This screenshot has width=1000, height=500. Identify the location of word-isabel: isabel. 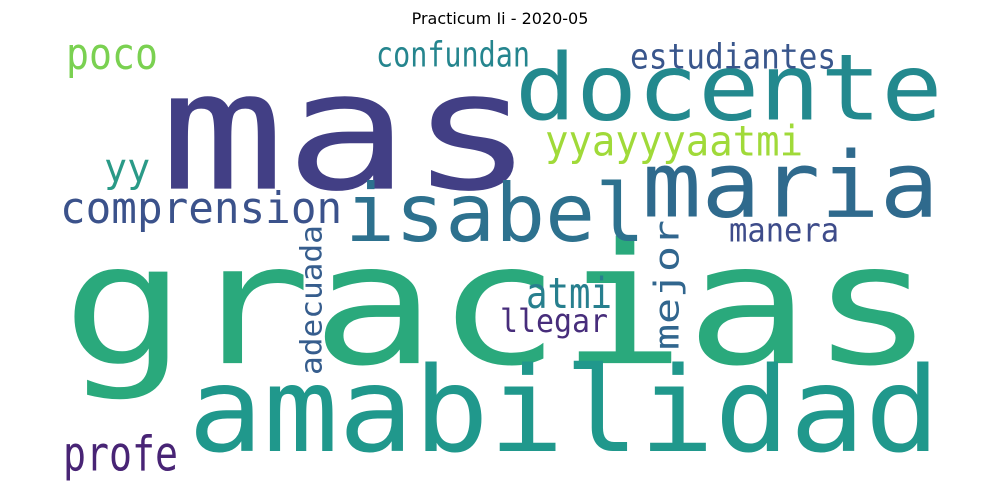
(495, 213).